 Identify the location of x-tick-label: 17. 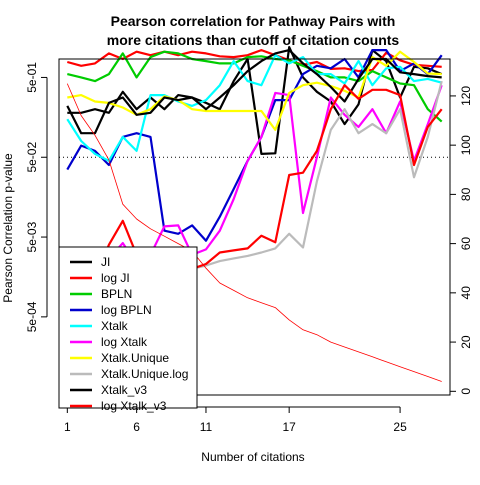
(289, 427).